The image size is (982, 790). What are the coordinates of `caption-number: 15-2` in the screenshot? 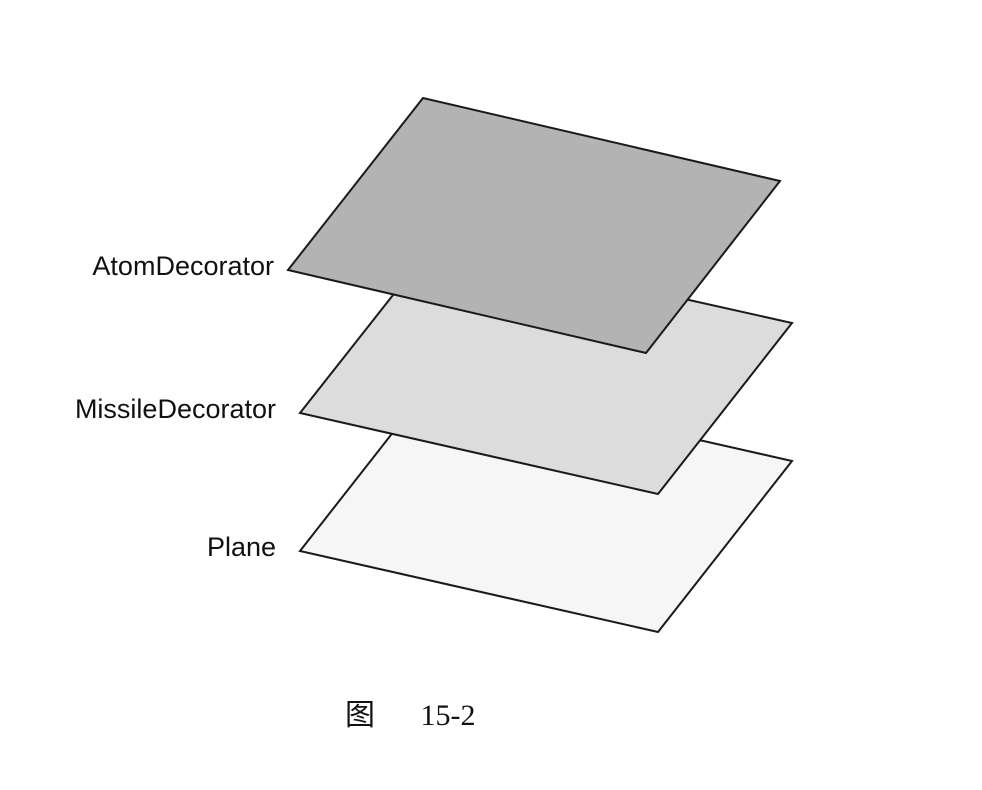 It's located at (448, 715).